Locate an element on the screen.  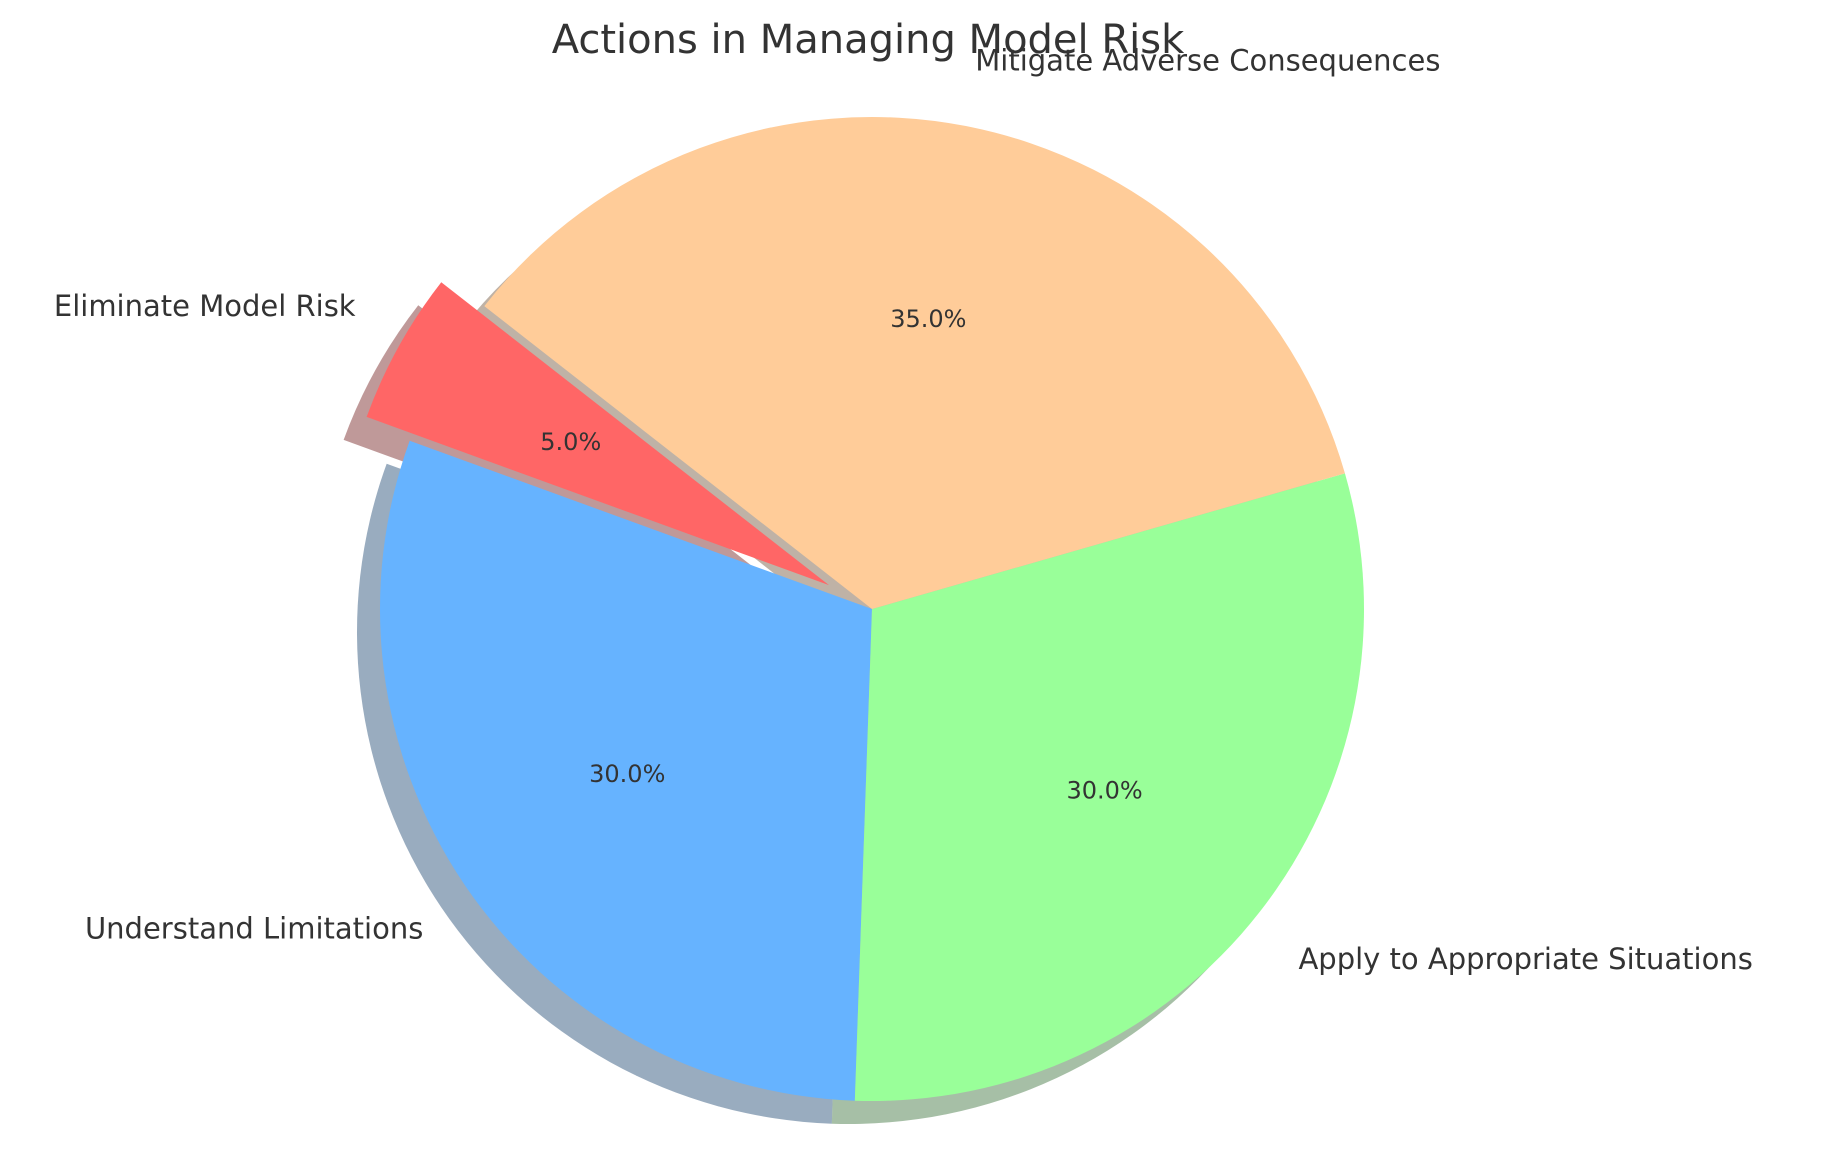
slice-percent-mitigate-adverse-consequences: 35.0% is located at coordinates (928, 319).